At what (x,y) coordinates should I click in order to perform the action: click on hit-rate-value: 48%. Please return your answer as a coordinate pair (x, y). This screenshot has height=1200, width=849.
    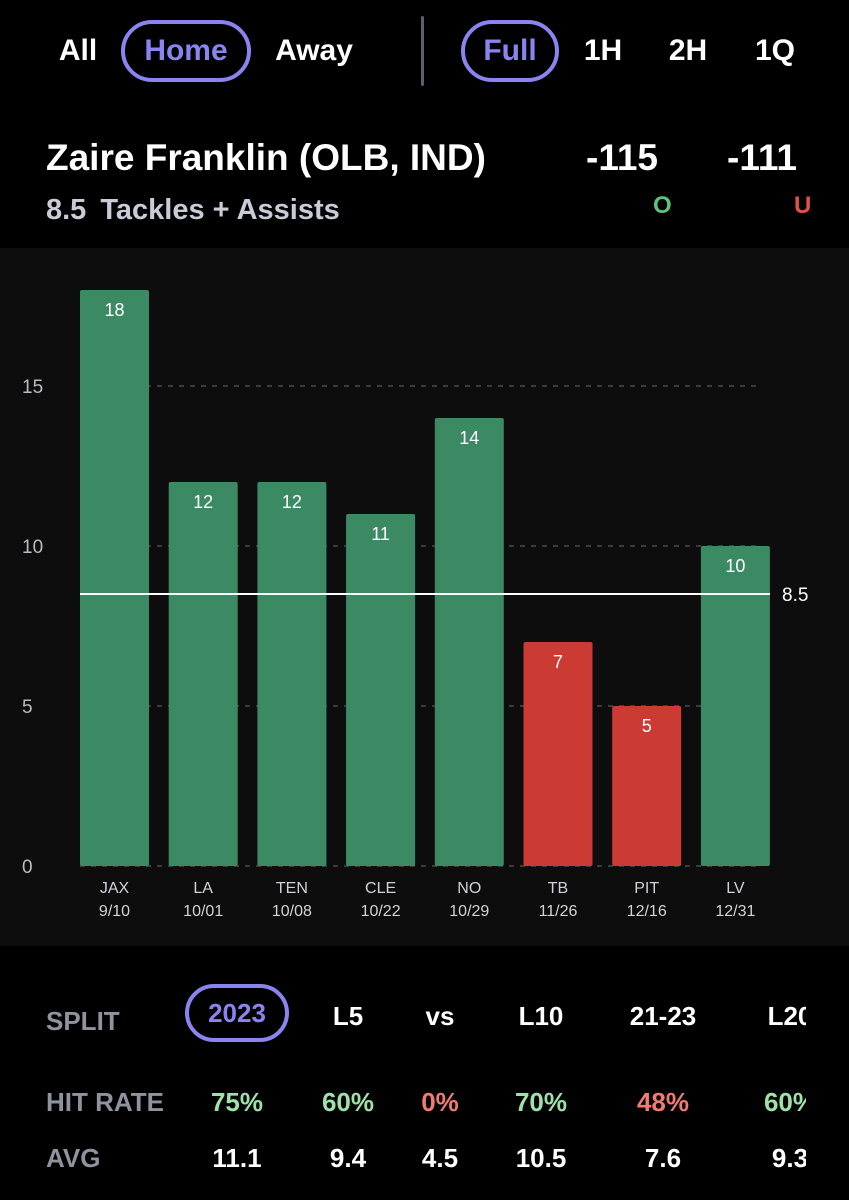
    Looking at the image, I should click on (663, 1102).